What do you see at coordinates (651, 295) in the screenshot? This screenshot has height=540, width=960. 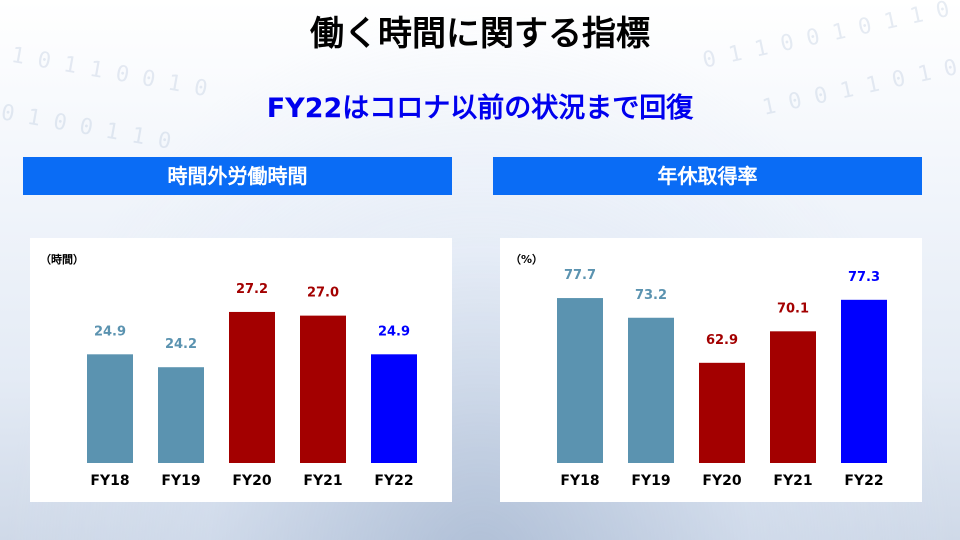 I see `bar-value-label: 73.2` at bounding box center [651, 295].